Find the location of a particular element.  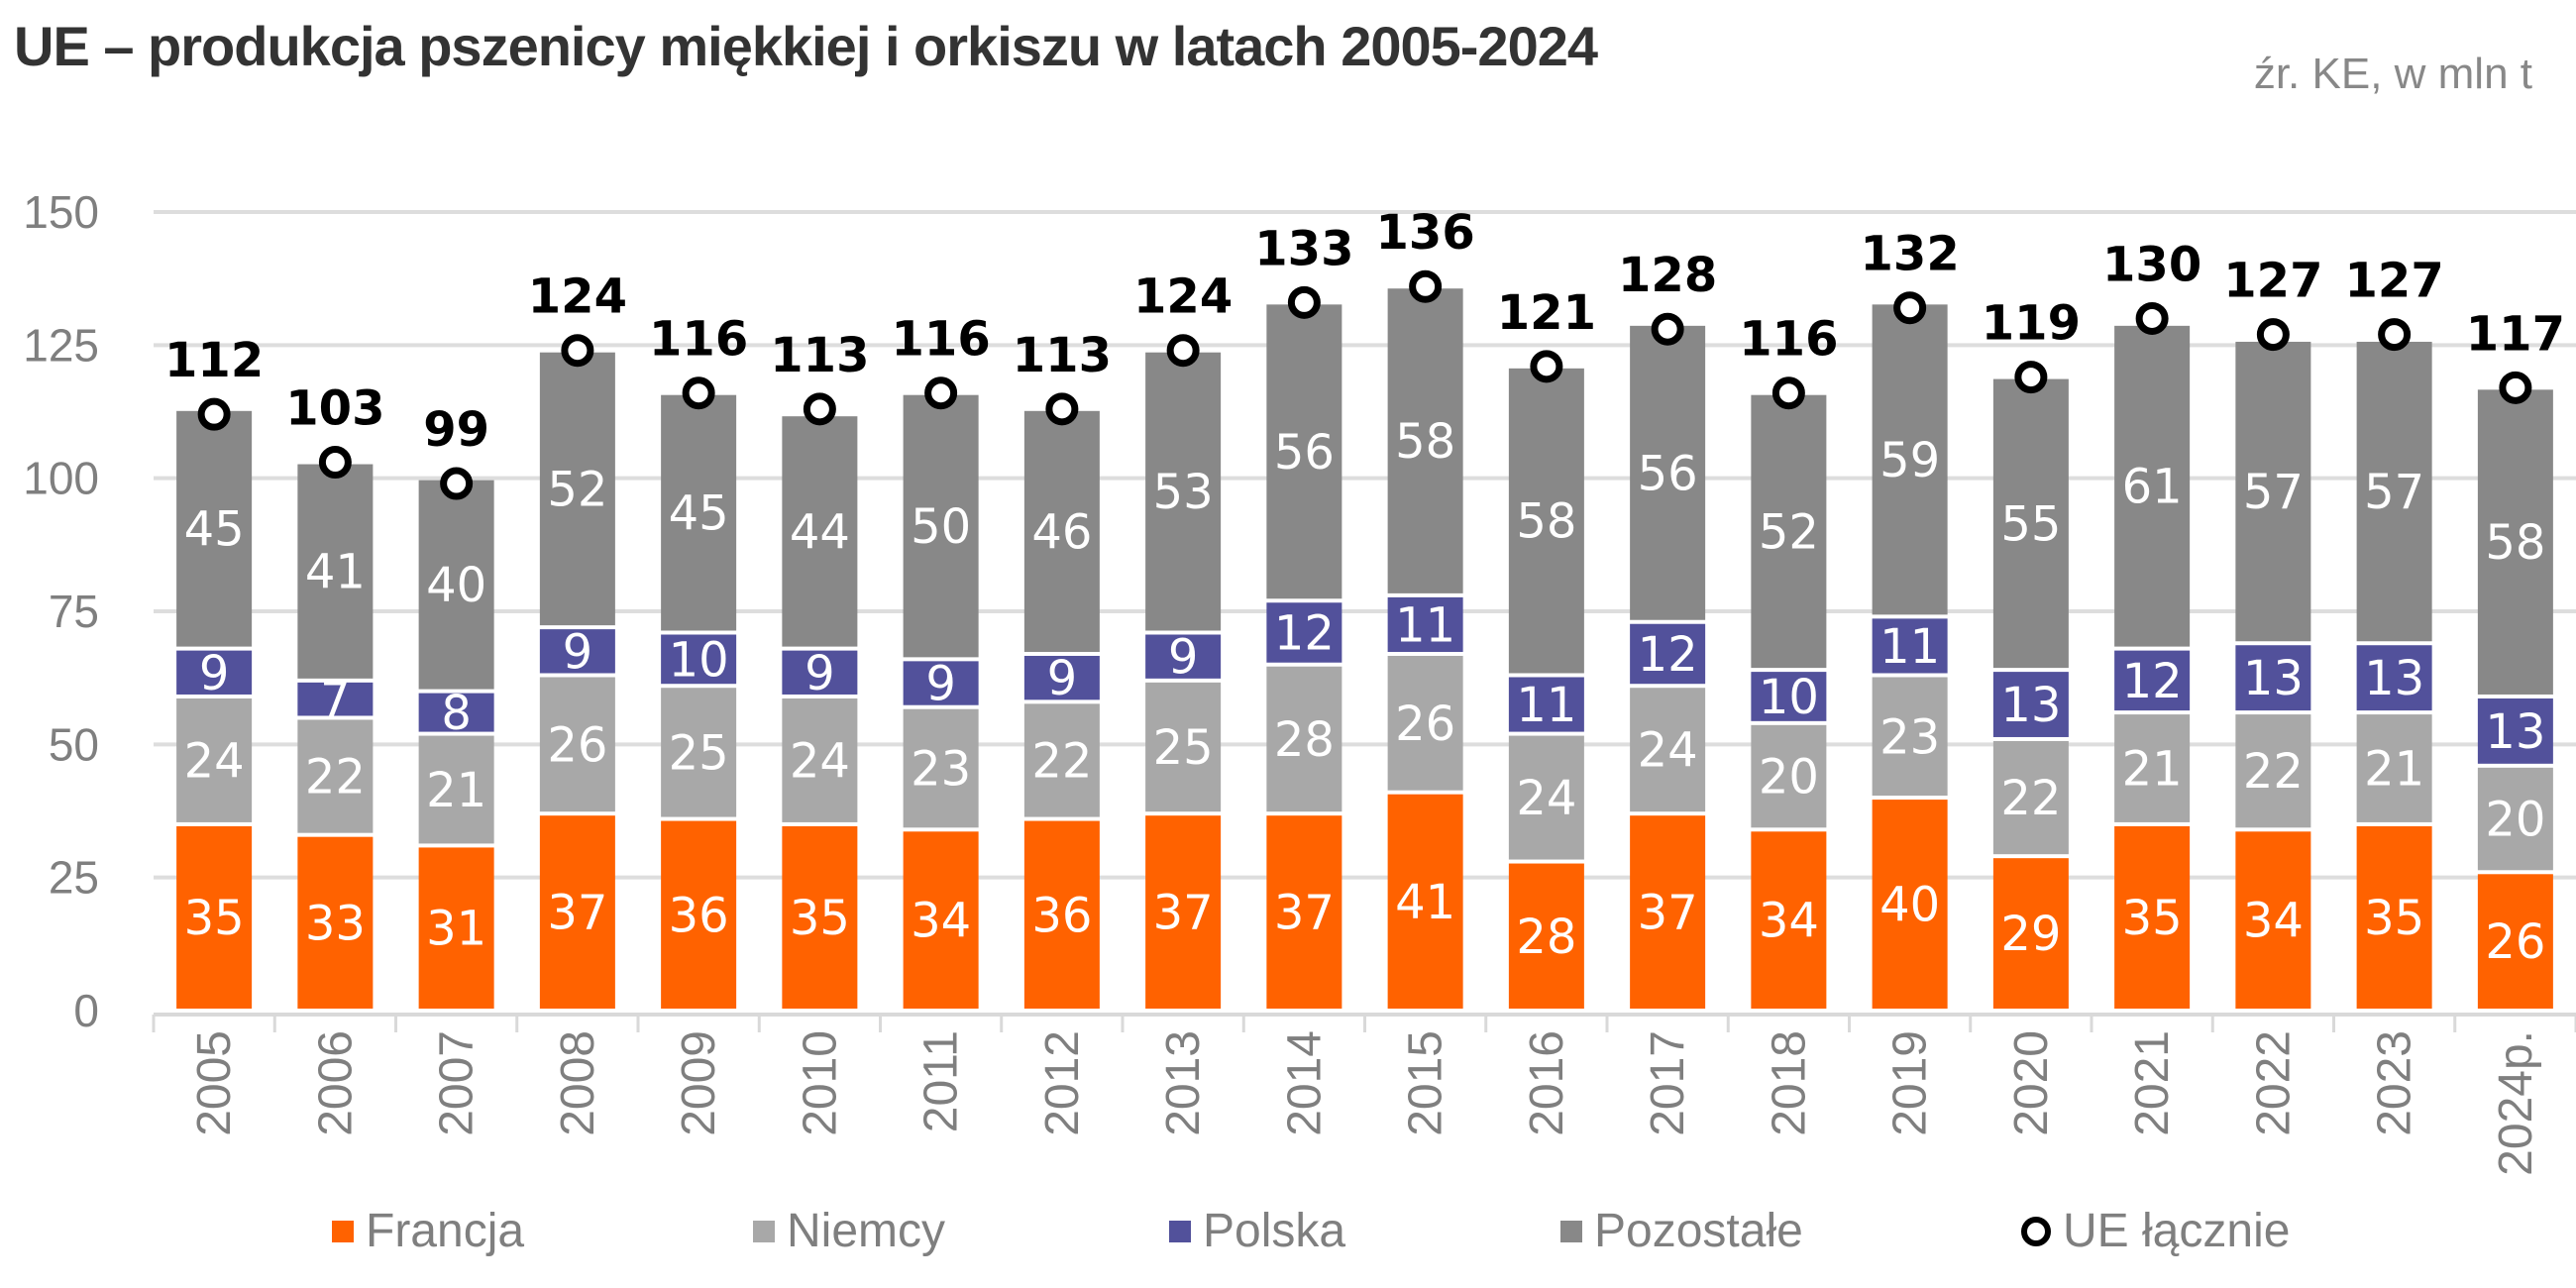

data-label: 46 is located at coordinates (1061, 532).